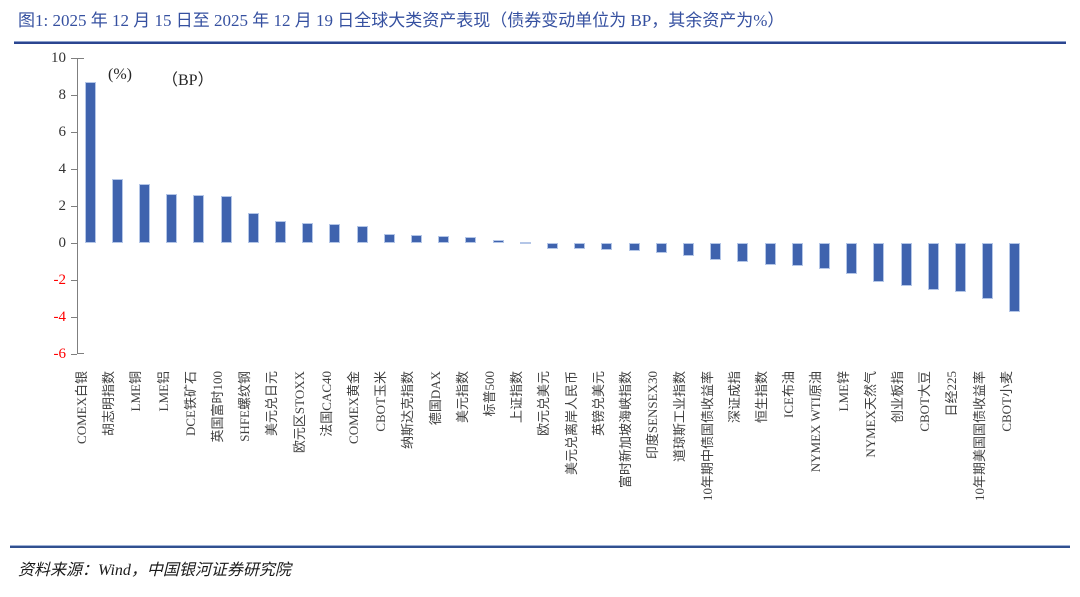  Describe the element at coordinates (979, 436) in the screenshot. I see `x-axis-label: 10年期美国国债收益率` at that location.